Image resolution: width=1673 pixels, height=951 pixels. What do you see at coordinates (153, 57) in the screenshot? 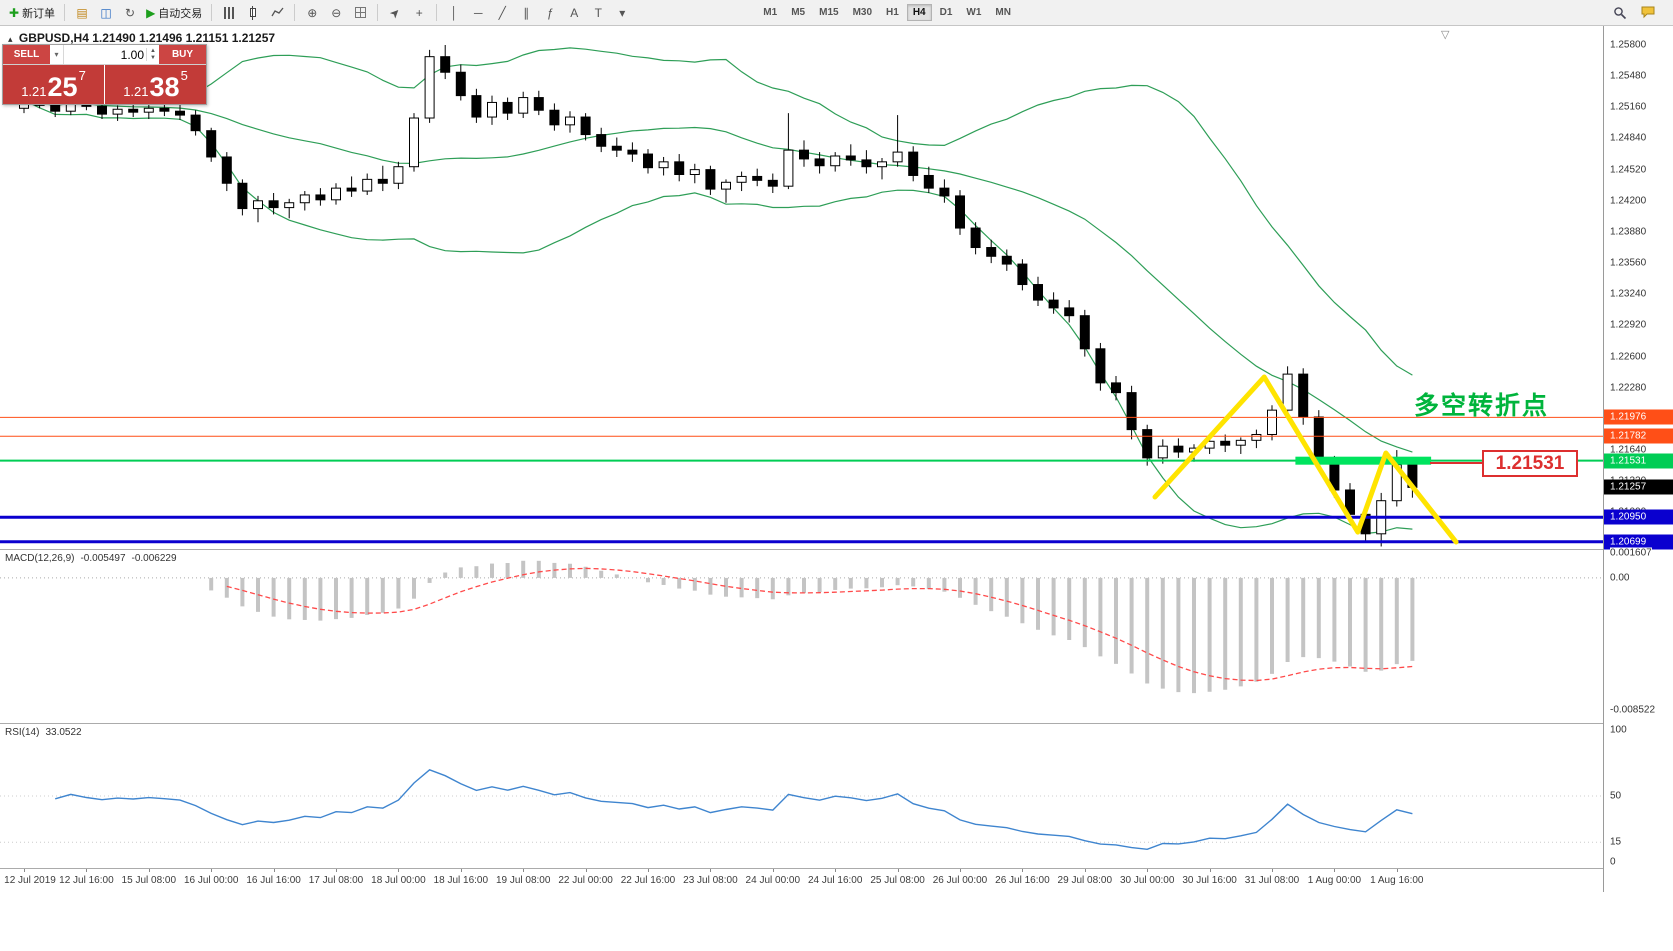
I see `stepper-down-icon: ▼` at bounding box center [153, 57].